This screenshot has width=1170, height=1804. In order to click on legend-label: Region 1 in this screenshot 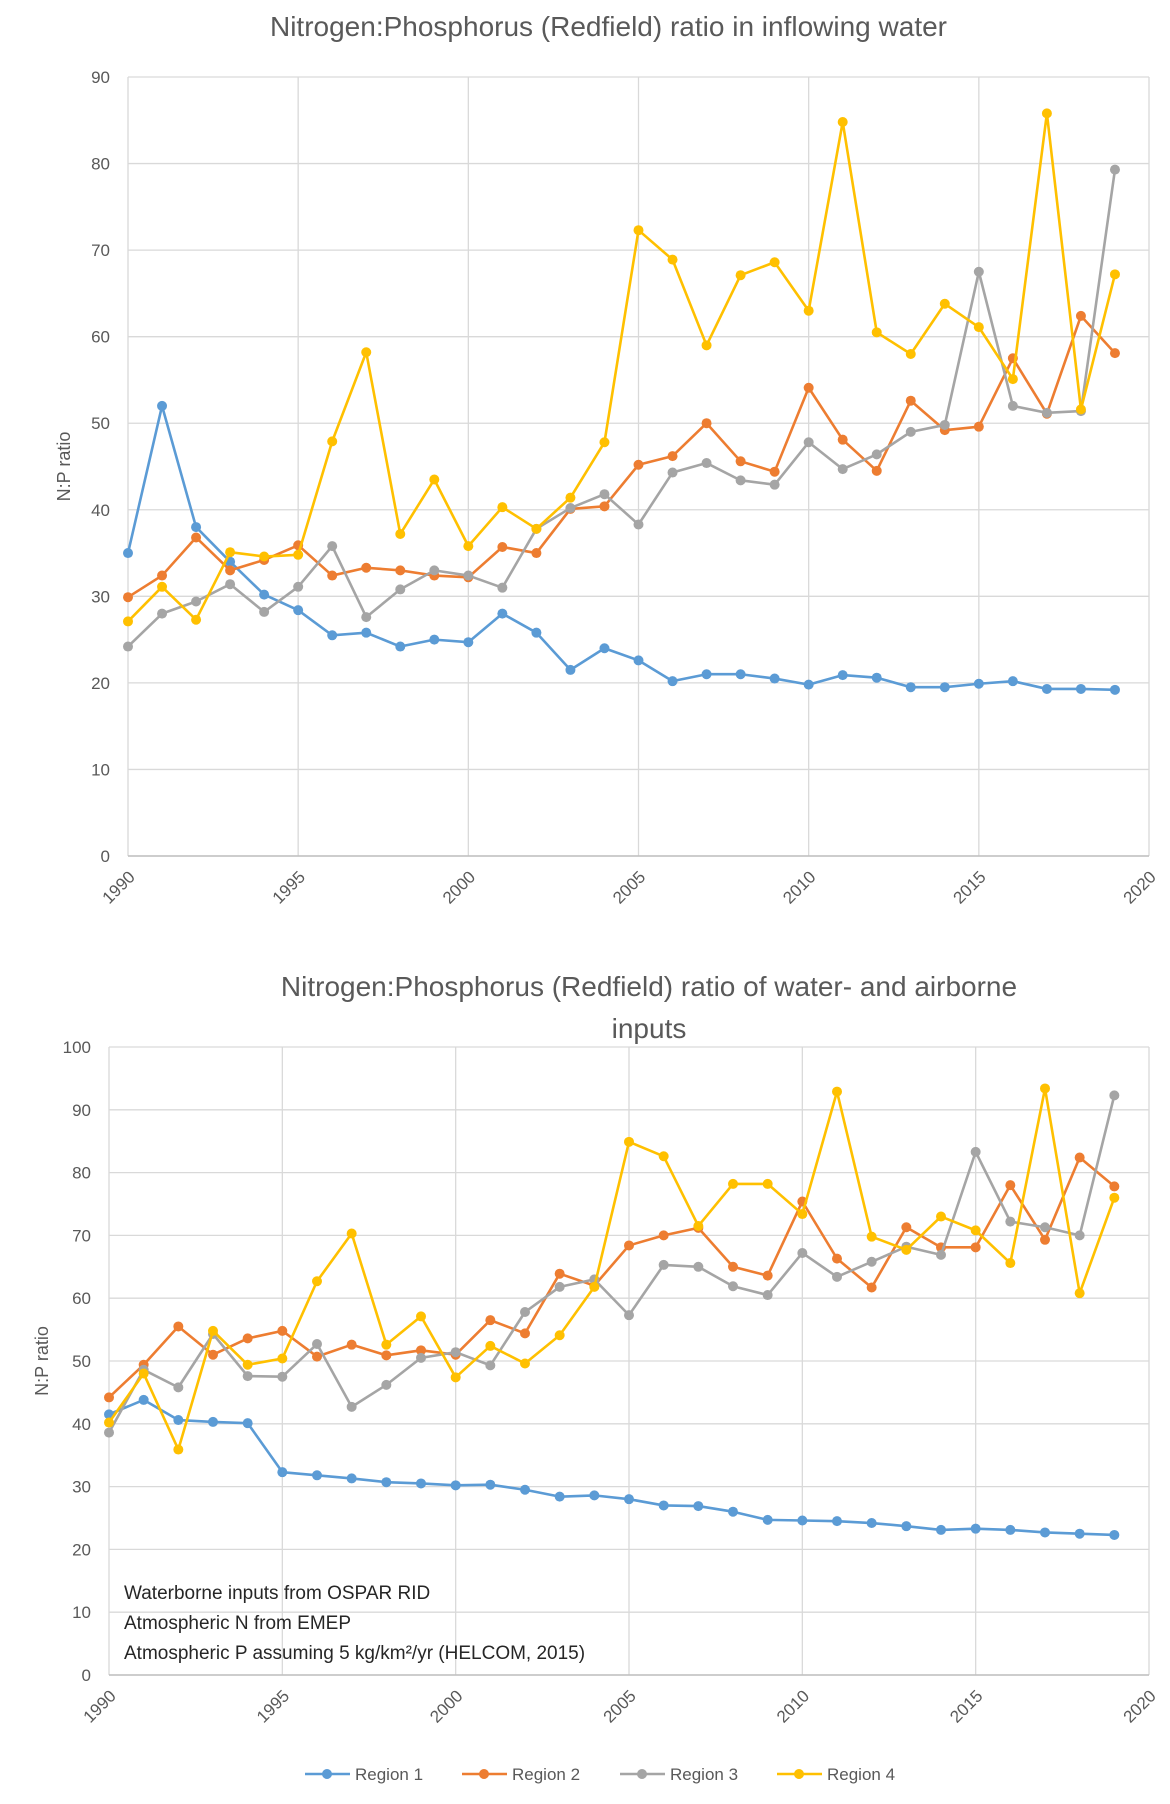, I will do `click(389, 1774)`.